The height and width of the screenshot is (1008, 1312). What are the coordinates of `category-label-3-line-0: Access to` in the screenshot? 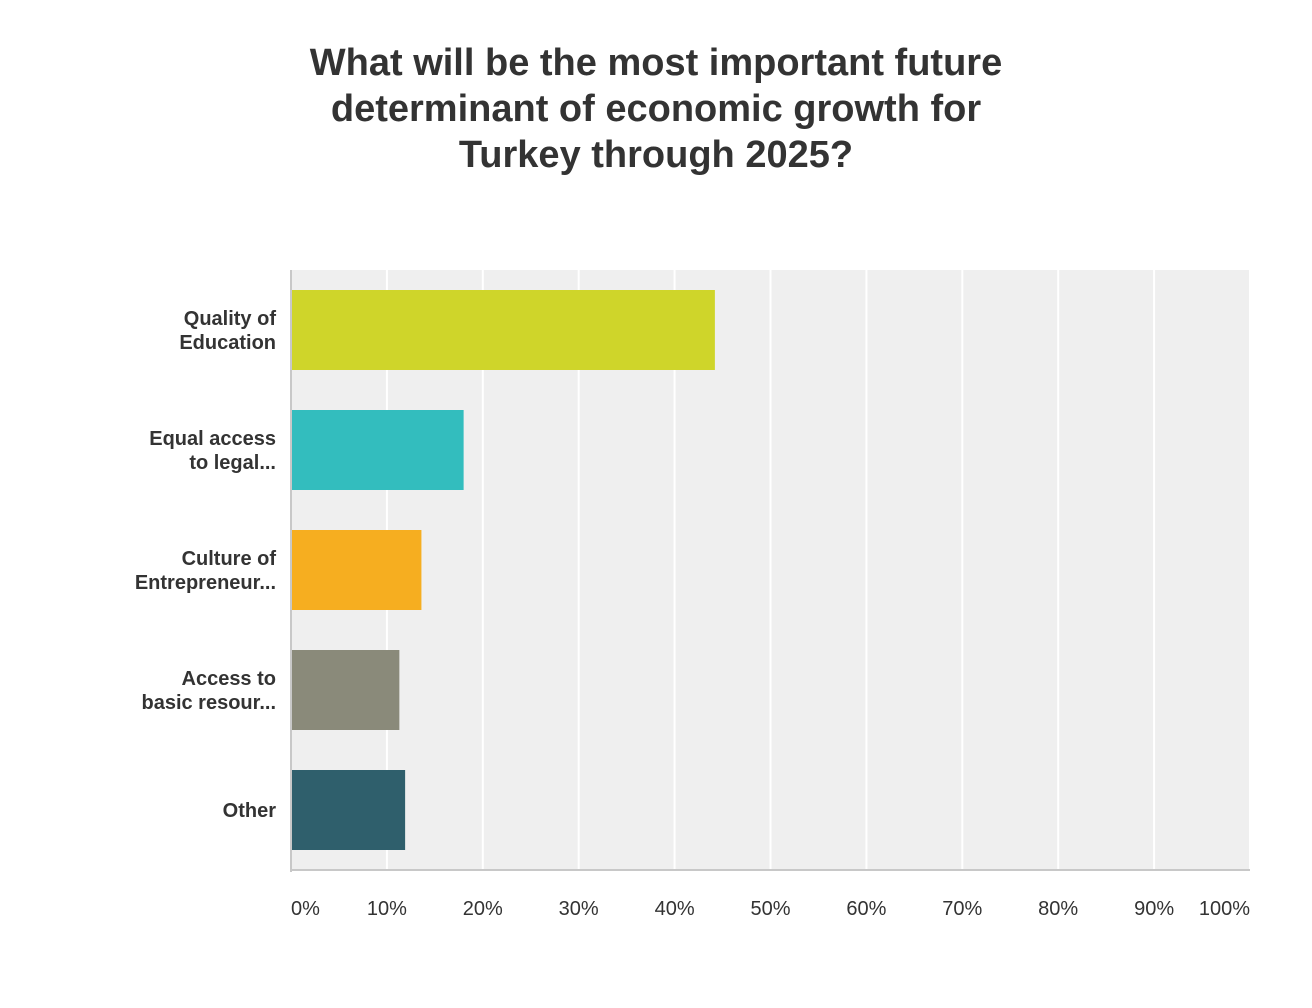 It's located at (229, 679).